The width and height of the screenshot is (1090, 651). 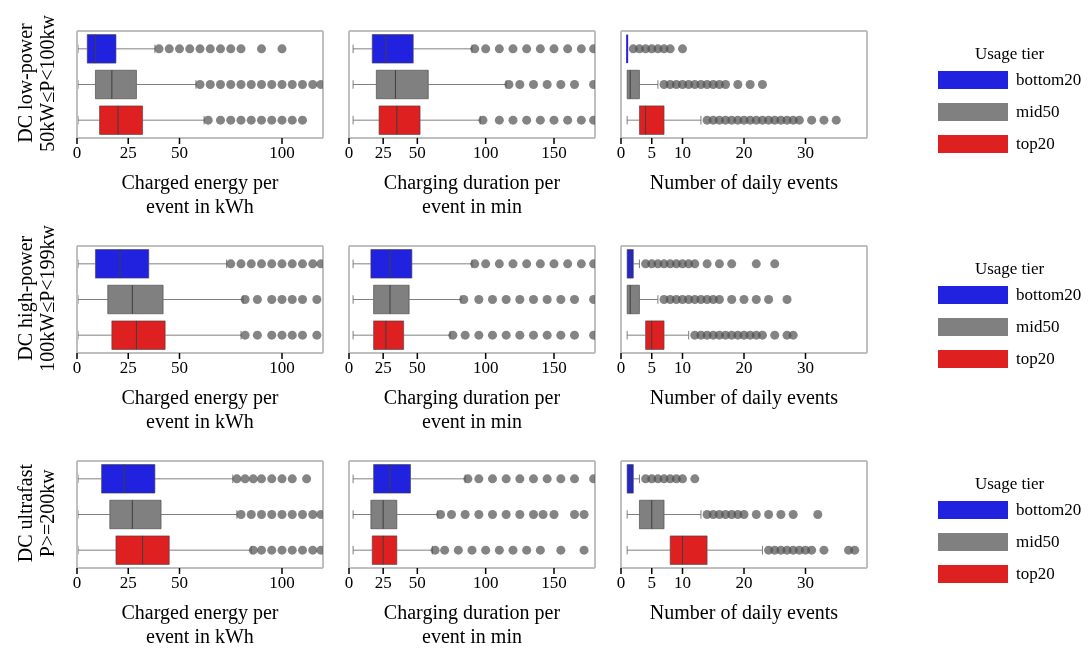 I want to click on y-axis-title: DC low-power 50kW≤P<100kw, so click(x=36, y=83).